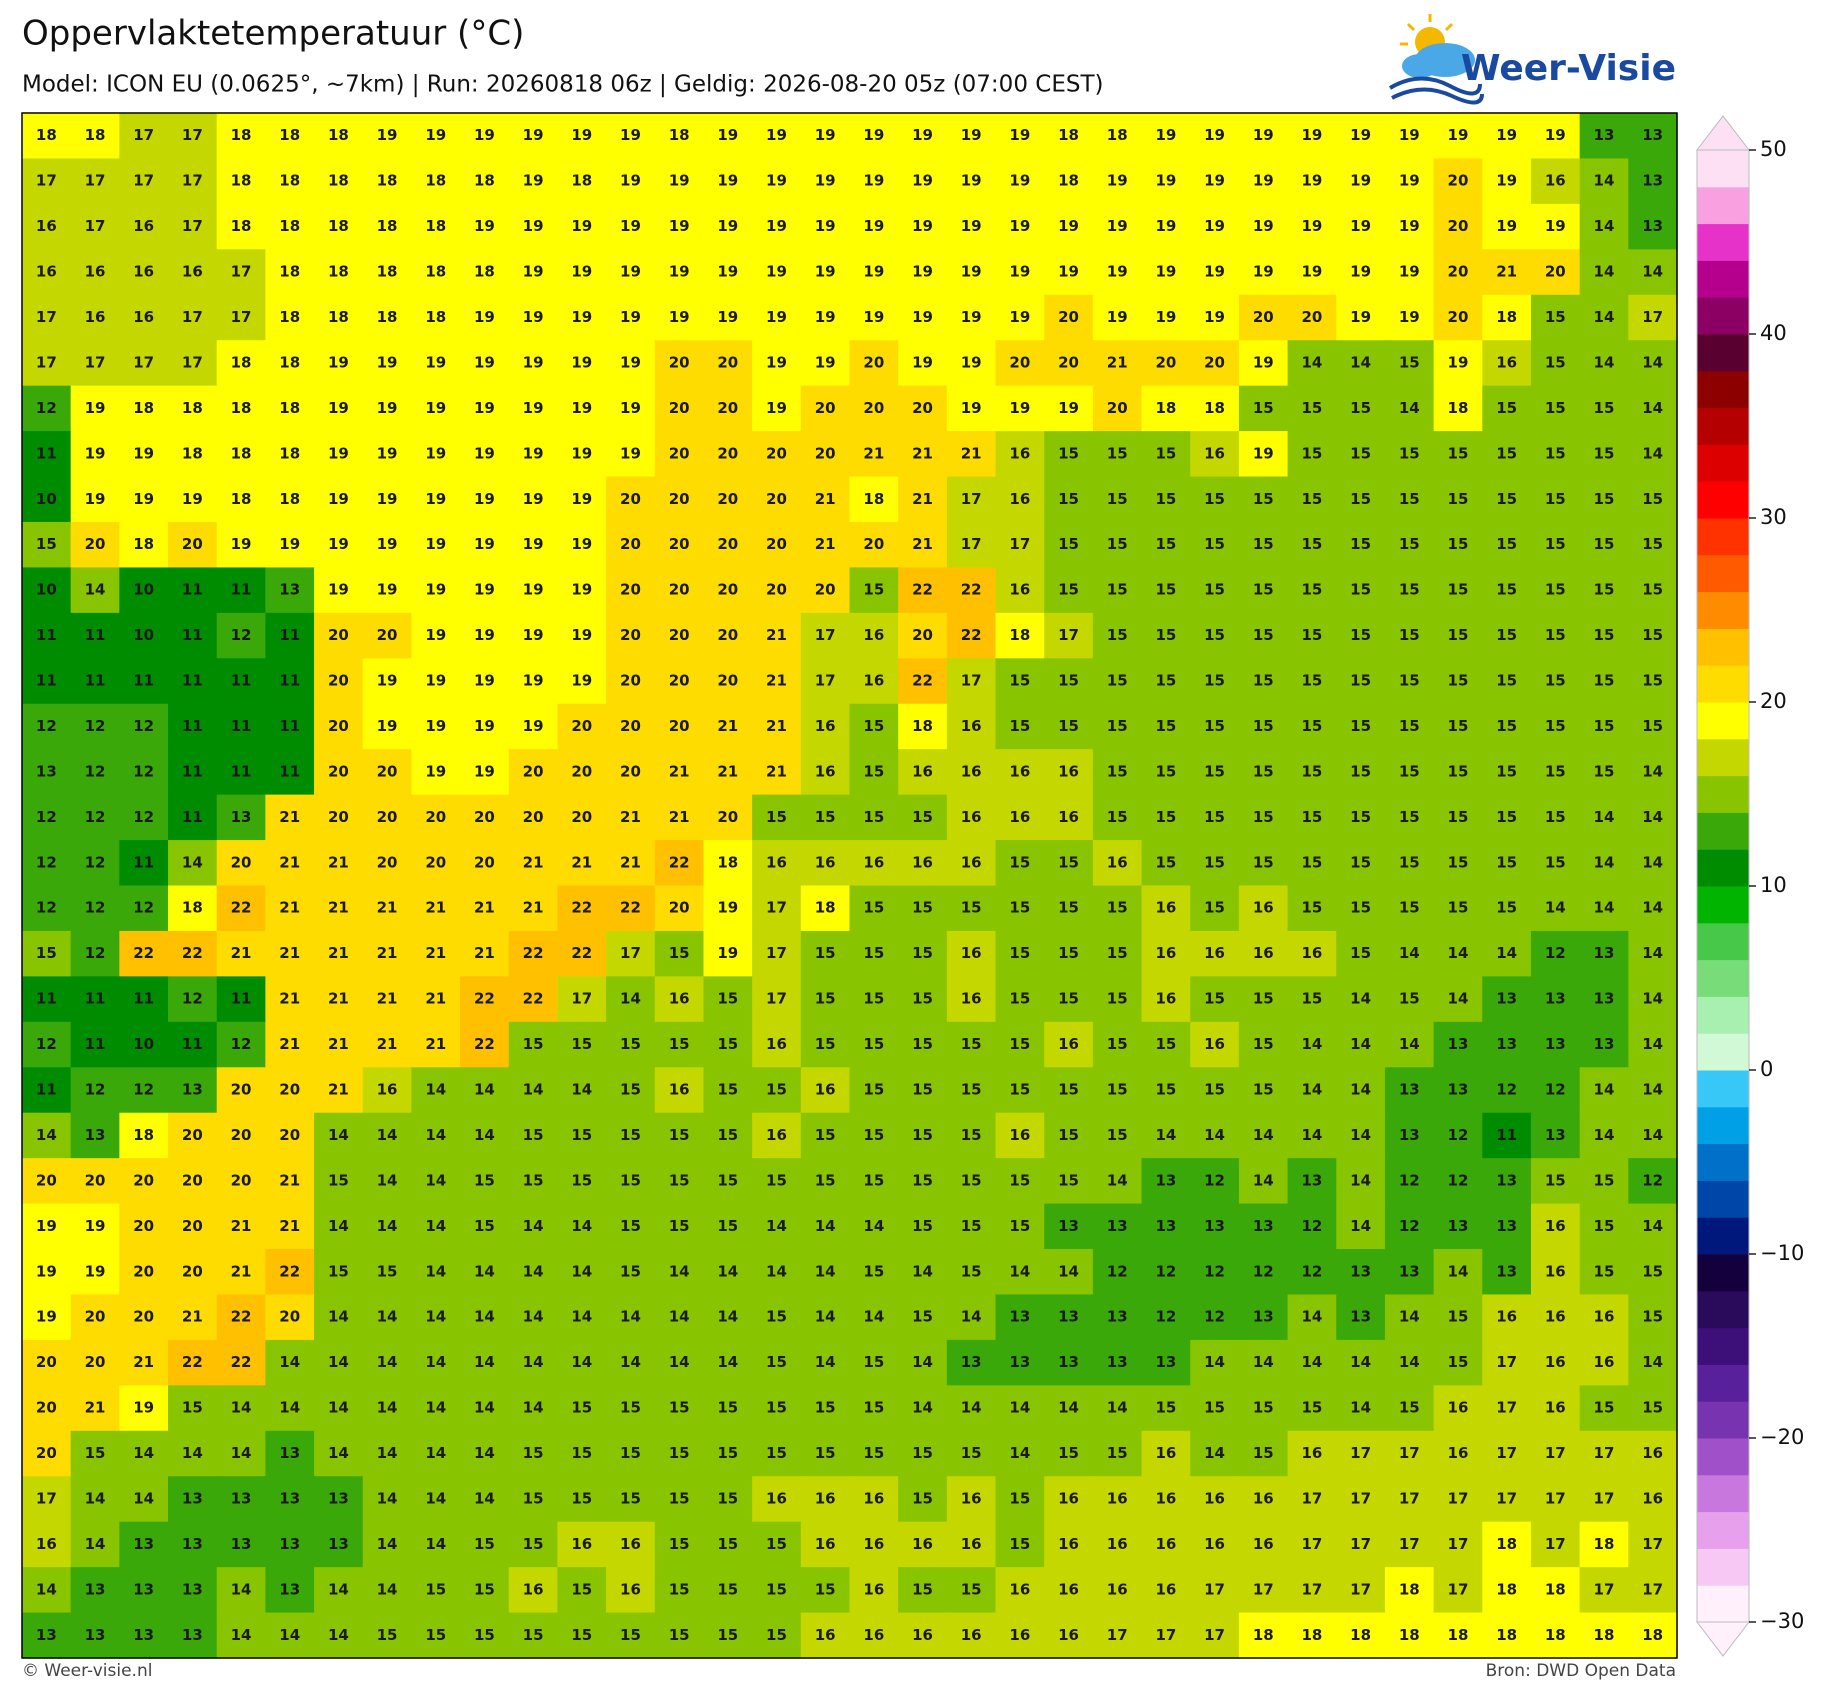 This screenshot has width=1824, height=1681. Describe the element at coordinates (1782, 1437) in the screenshot. I see `colorbar-tick-label: −20` at that location.